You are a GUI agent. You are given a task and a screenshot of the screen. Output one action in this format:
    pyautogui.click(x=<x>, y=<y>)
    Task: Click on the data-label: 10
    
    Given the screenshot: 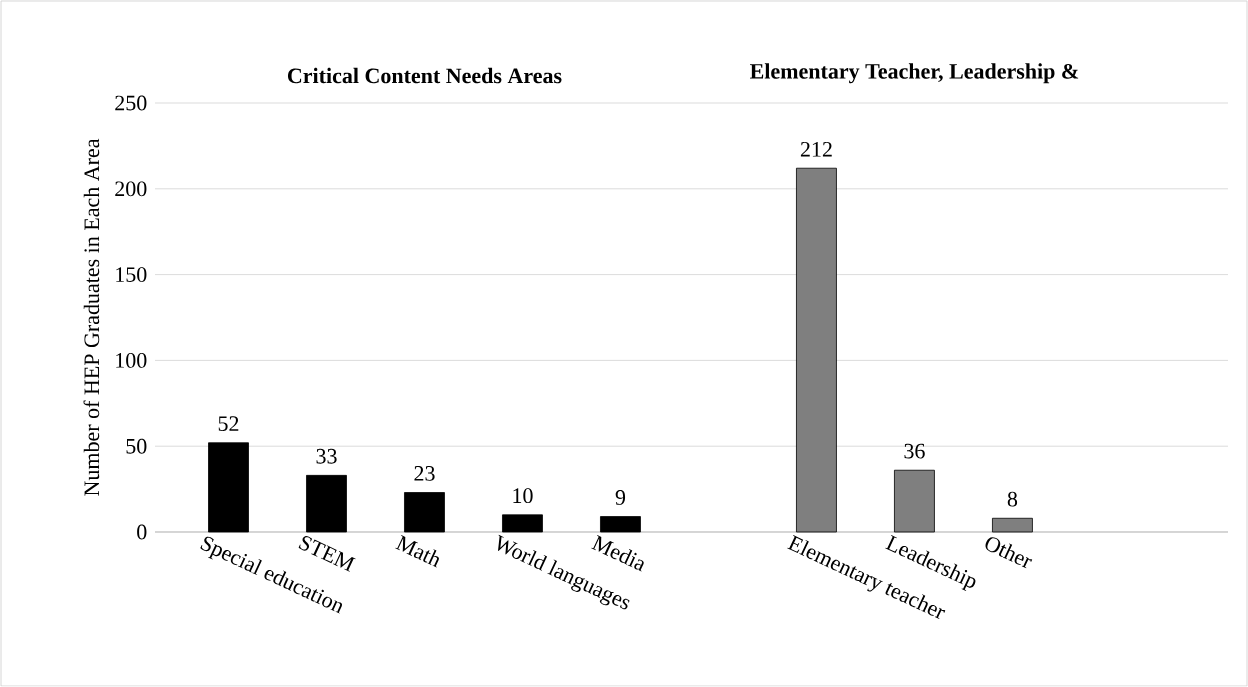 What is the action you would take?
    pyautogui.click(x=523, y=496)
    